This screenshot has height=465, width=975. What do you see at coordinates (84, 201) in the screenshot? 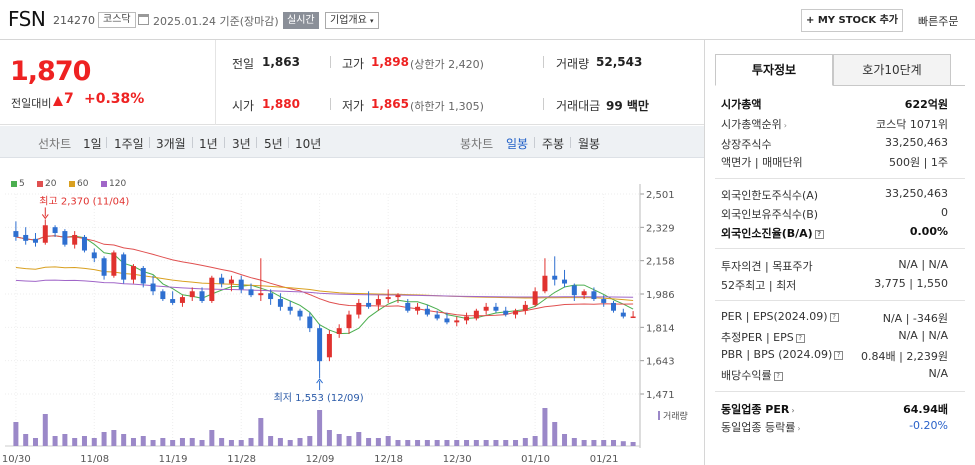
I see `high-annotation: 최고 2,370 (11/04)` at bounding box center [84, 201].